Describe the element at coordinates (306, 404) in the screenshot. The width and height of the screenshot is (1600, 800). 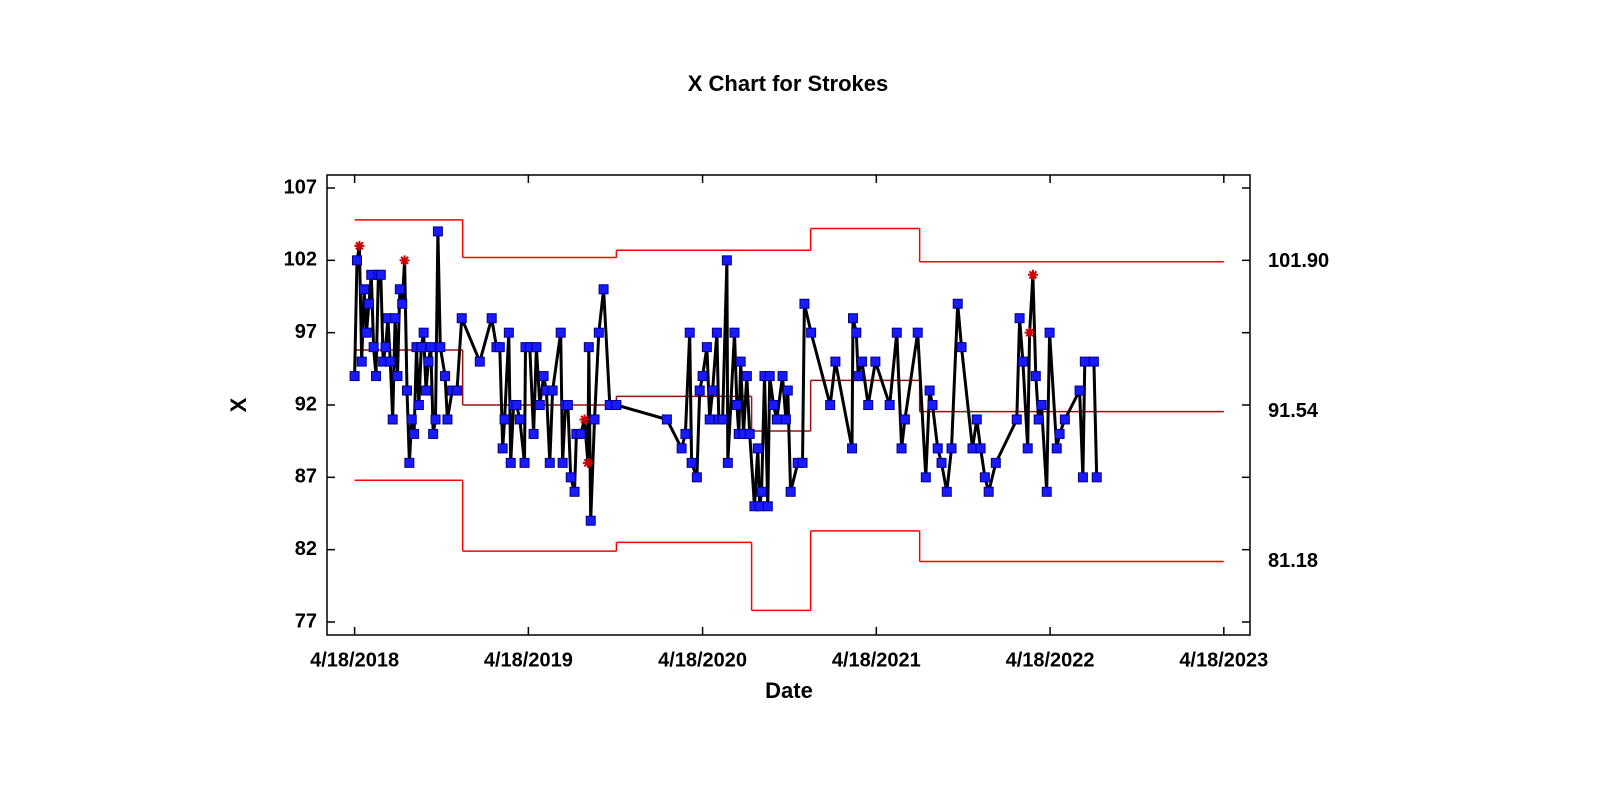
I see `y-tick-label: 92` at that location.